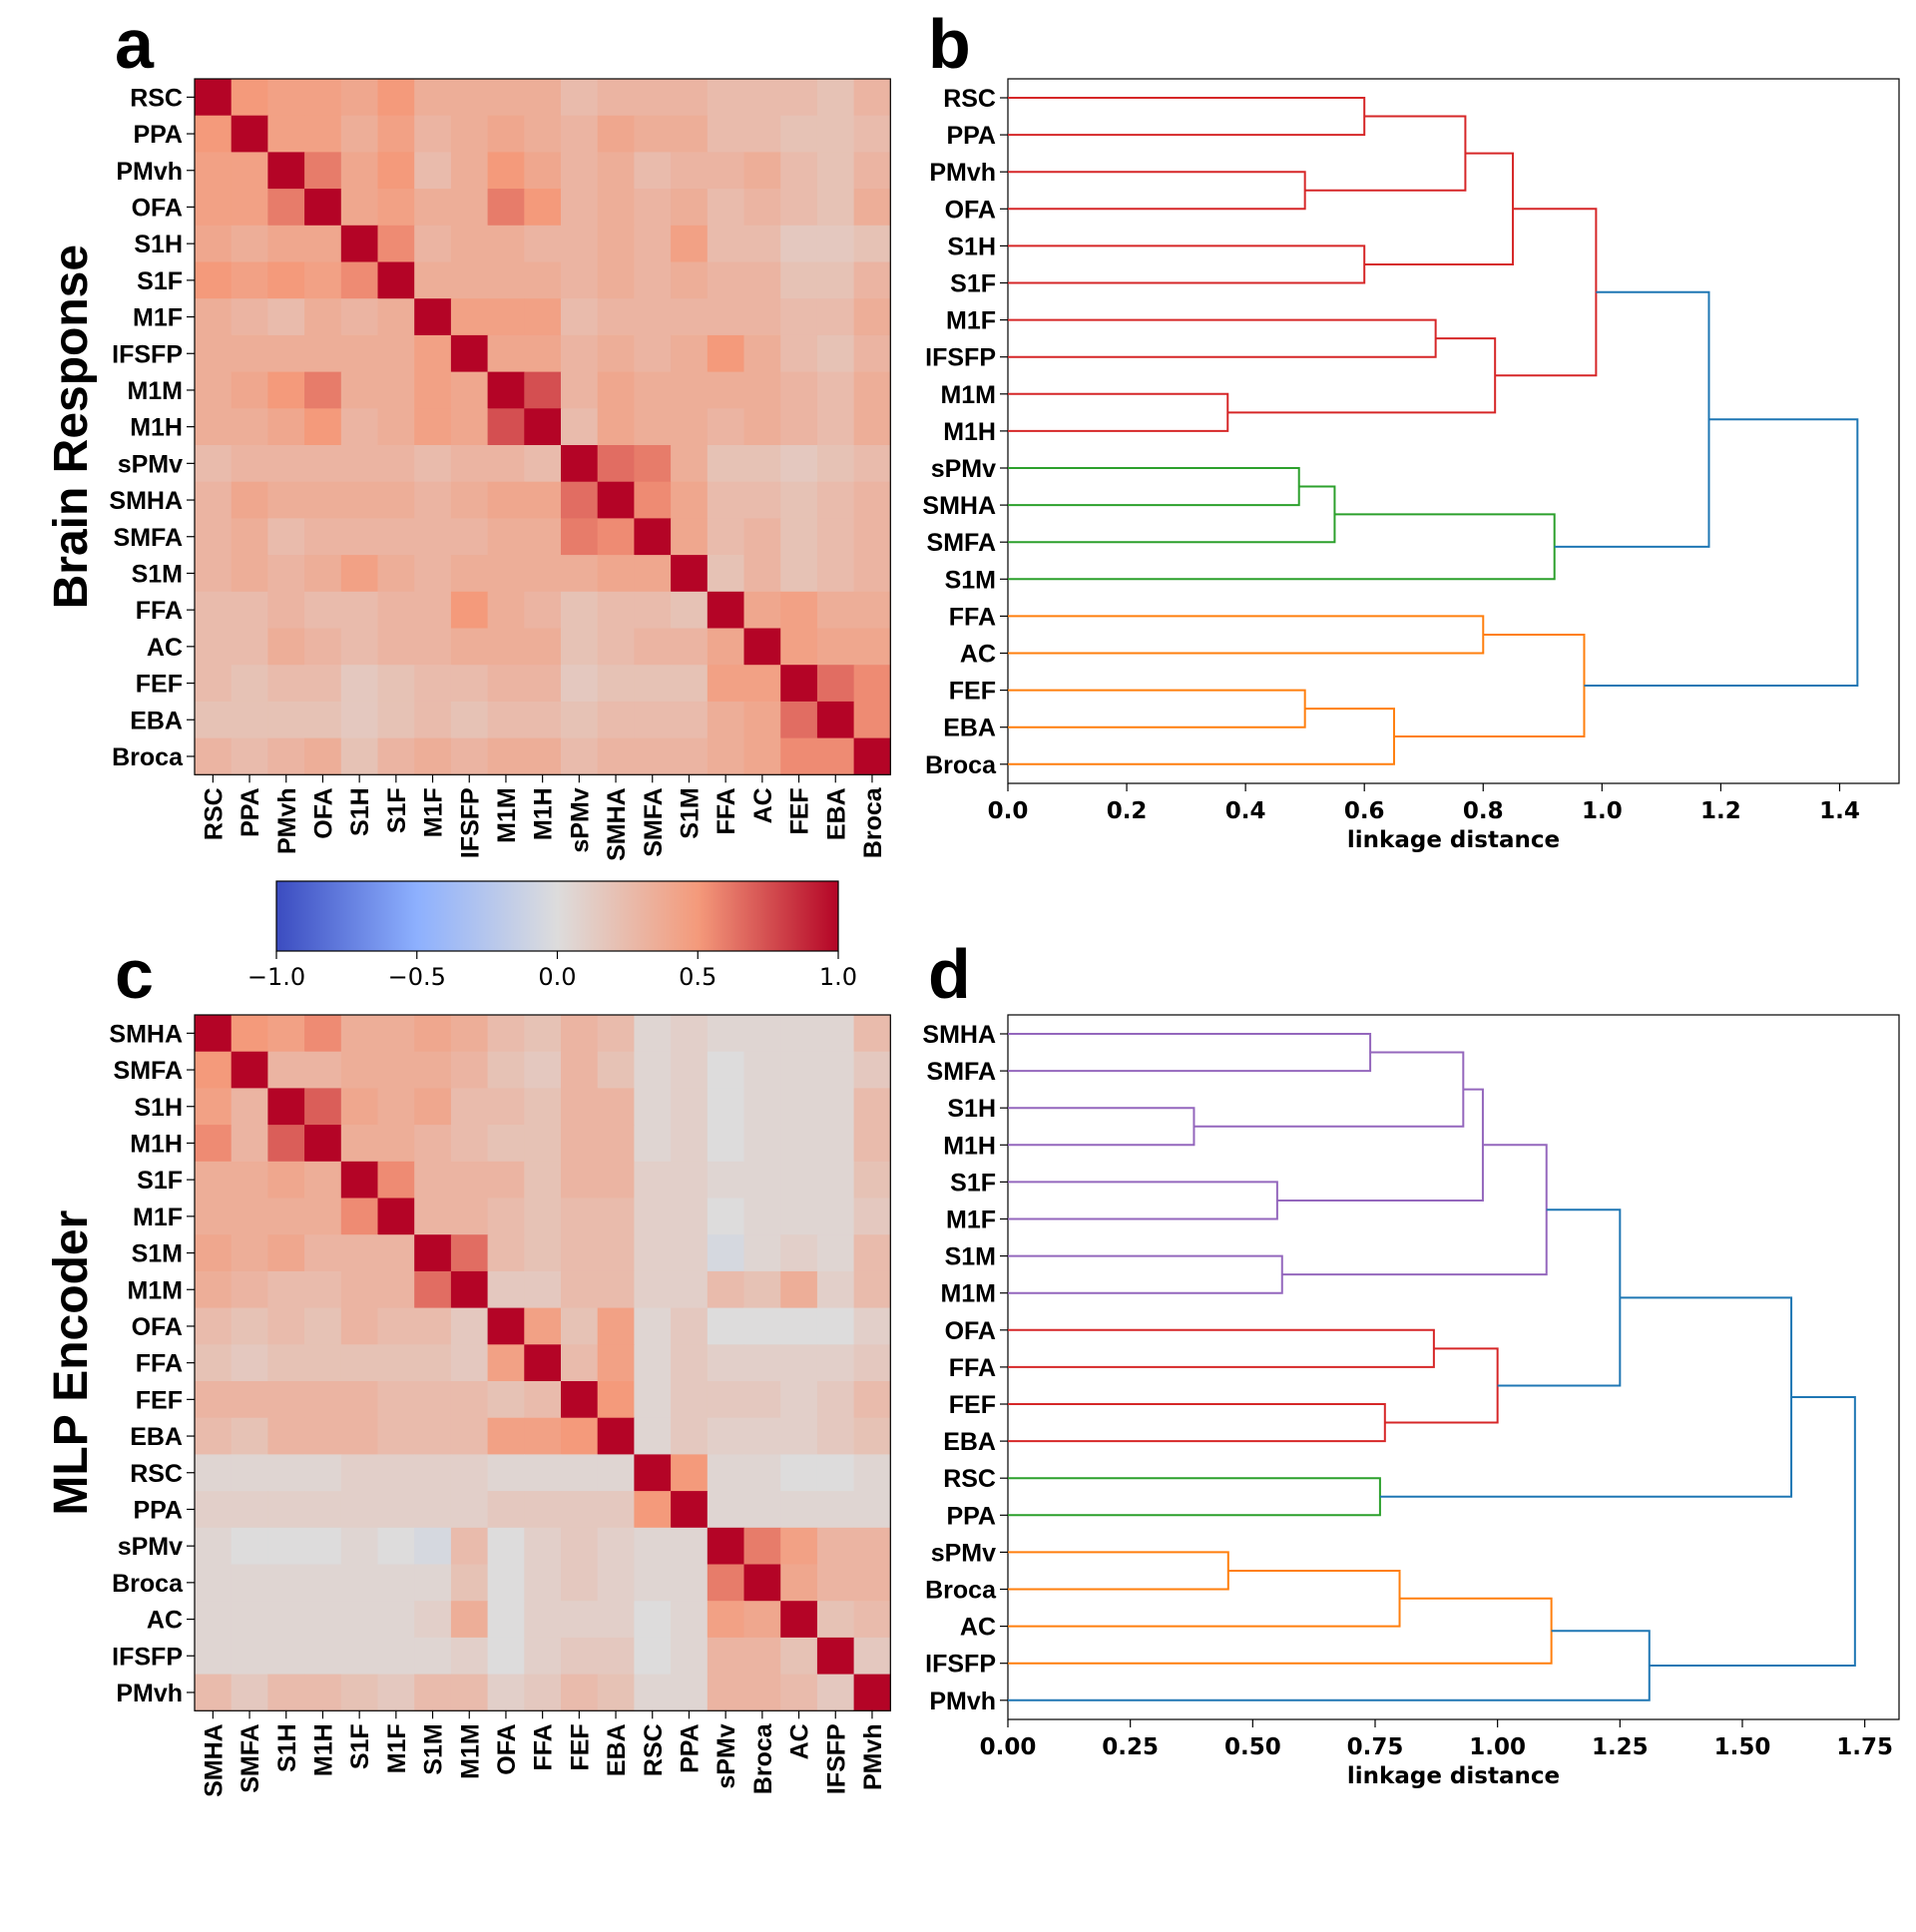 The image size is (1916, 1932). Describe the element at coordinates (799, 1070) in the screenshot. I see `mlp-cell-smfa-ac` at that location.